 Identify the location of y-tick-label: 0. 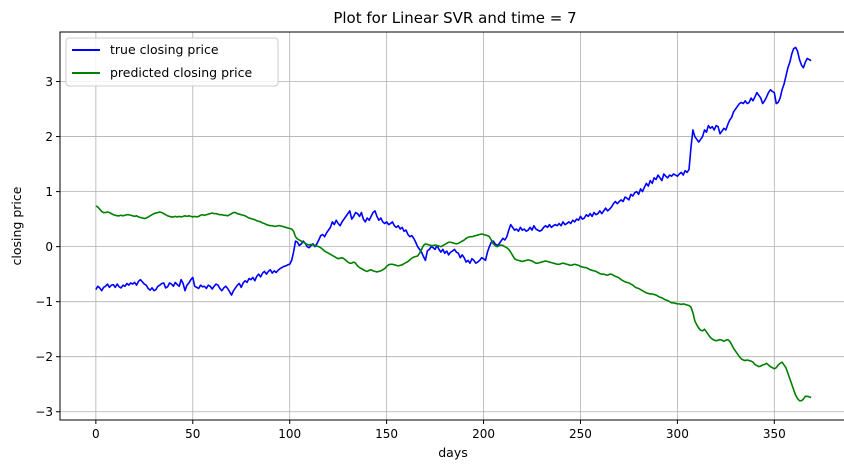
(49, 247).